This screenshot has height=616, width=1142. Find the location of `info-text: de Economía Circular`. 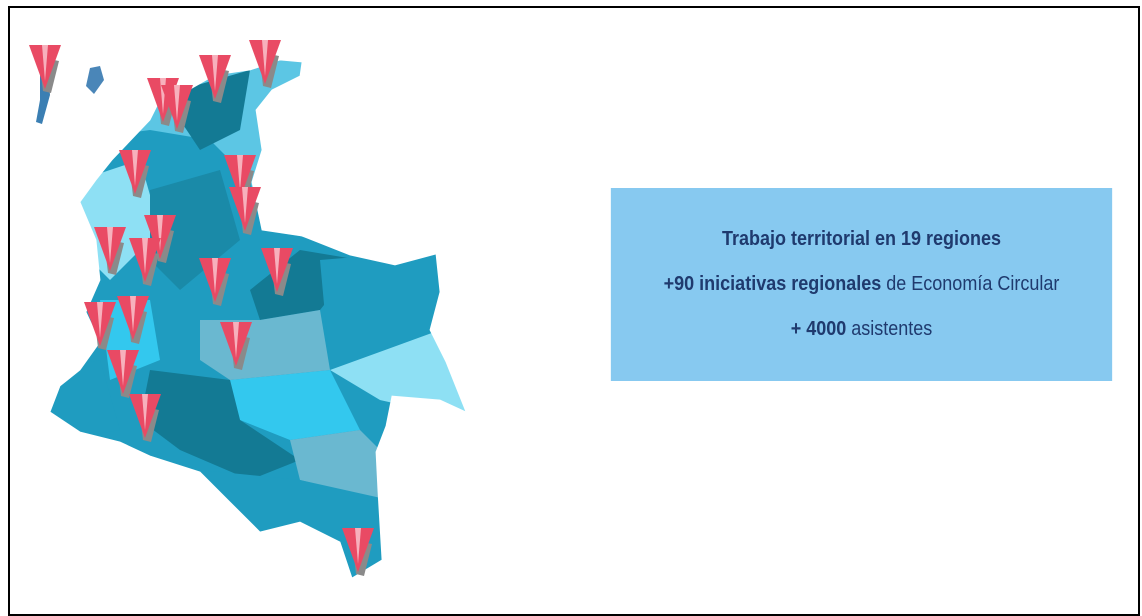

info-text: de Economía Circular is located at coordinates (970, 284).